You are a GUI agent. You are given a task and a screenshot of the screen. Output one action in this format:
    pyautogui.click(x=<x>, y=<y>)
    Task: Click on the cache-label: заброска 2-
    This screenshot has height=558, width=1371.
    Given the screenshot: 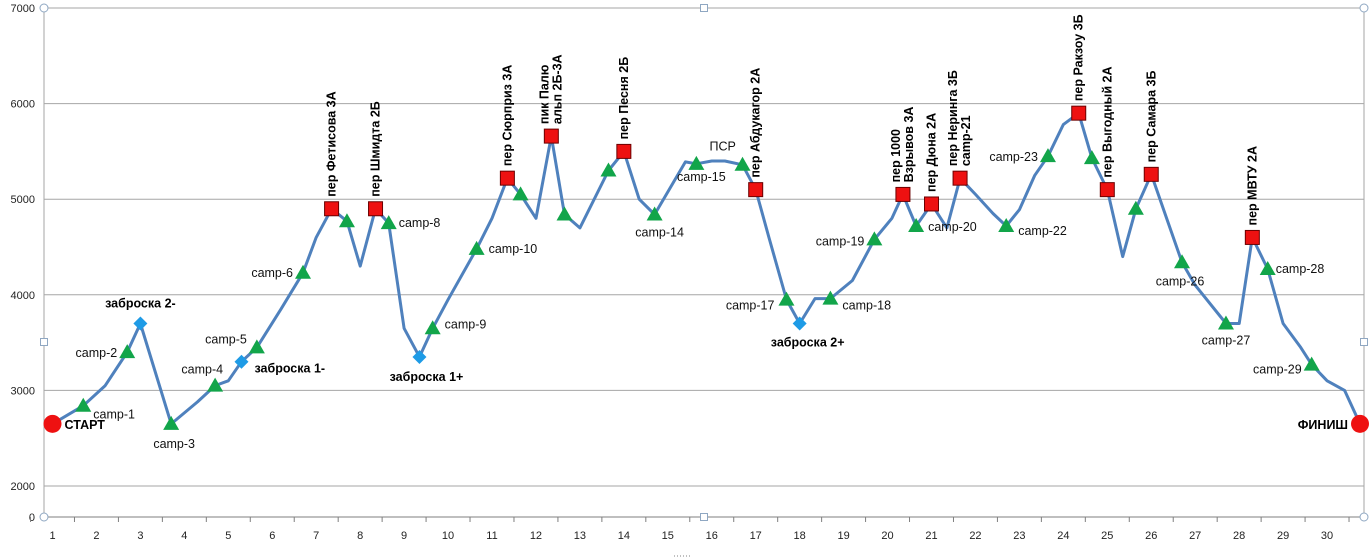 What is the action you would take?
    pyautogui.click(x=140, y=303)
    